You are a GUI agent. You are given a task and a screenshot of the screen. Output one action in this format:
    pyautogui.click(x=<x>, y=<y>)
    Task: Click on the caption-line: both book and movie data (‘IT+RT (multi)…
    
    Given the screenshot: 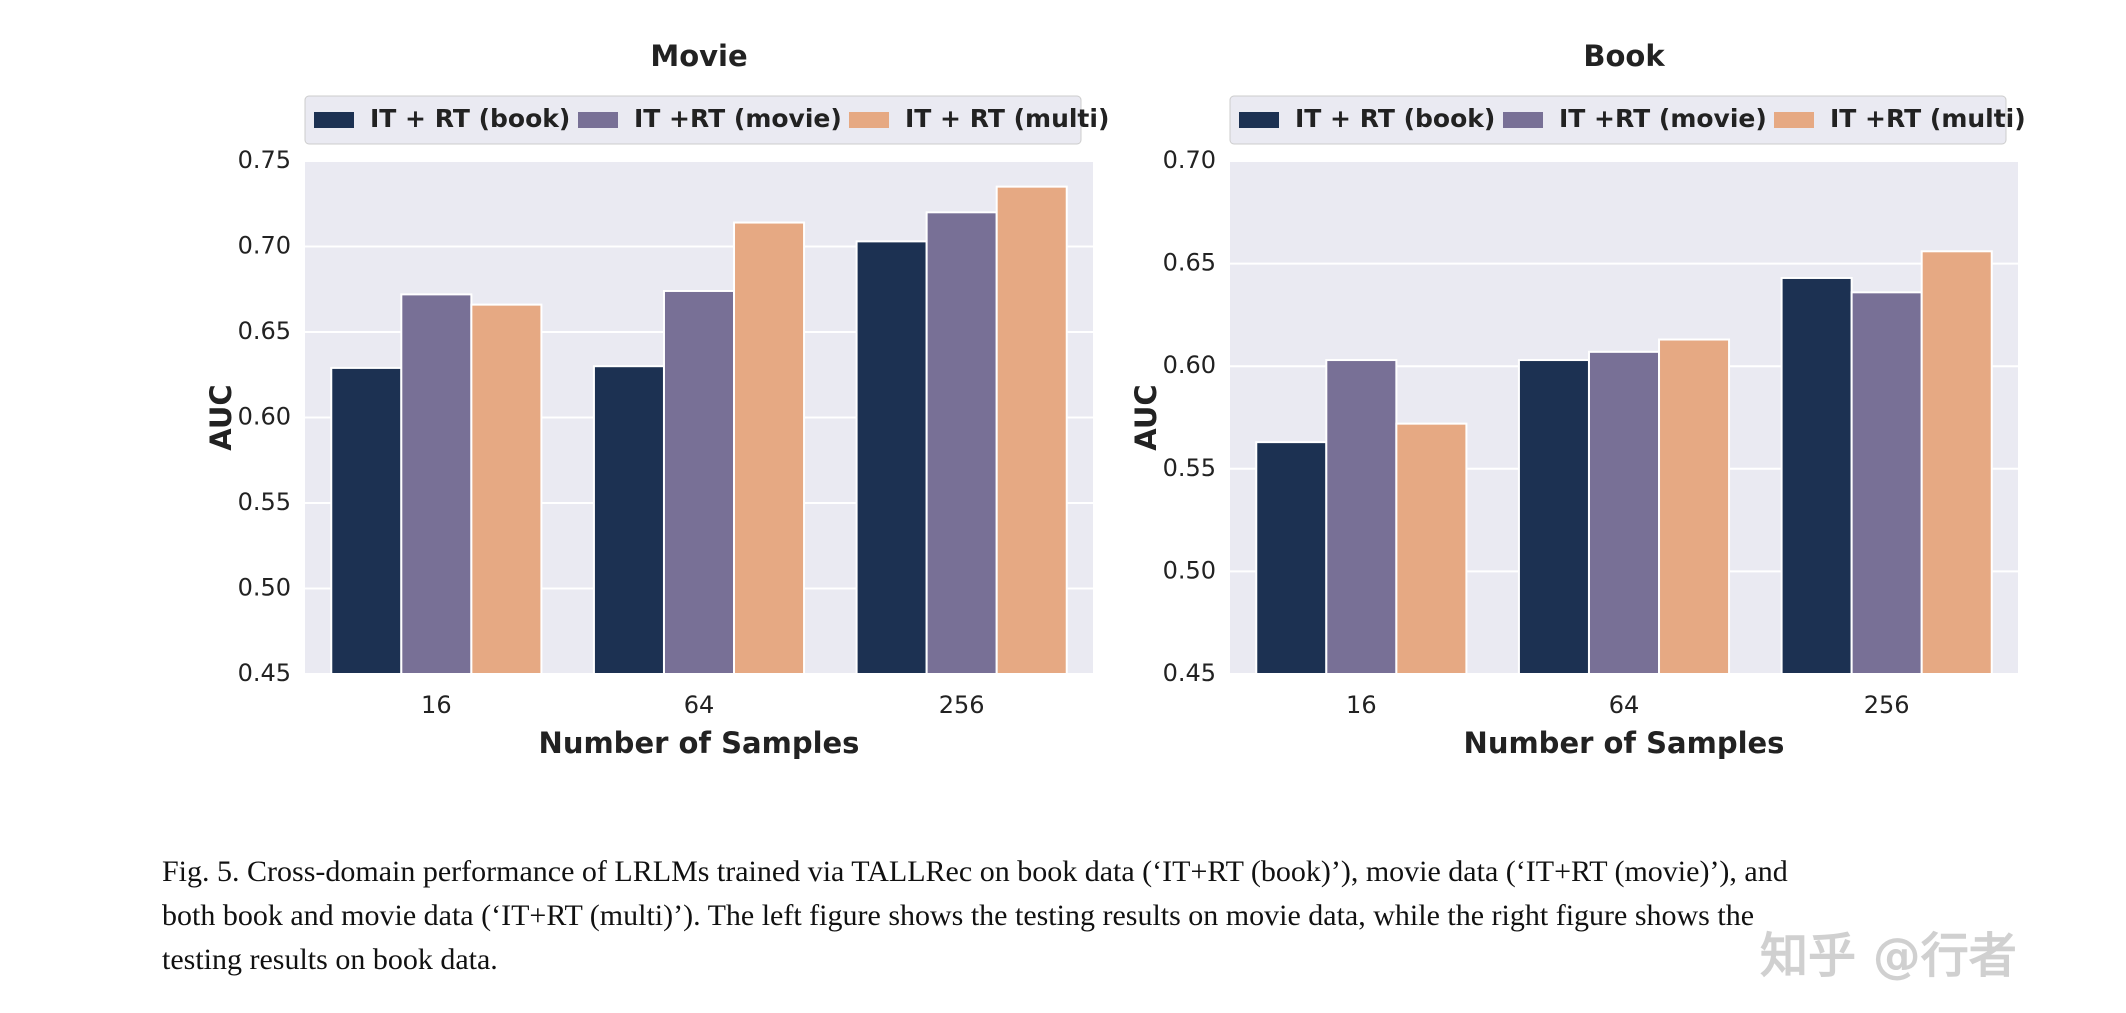 What is the action you would take?
    pyautogui.click(x=958, y=915)
    